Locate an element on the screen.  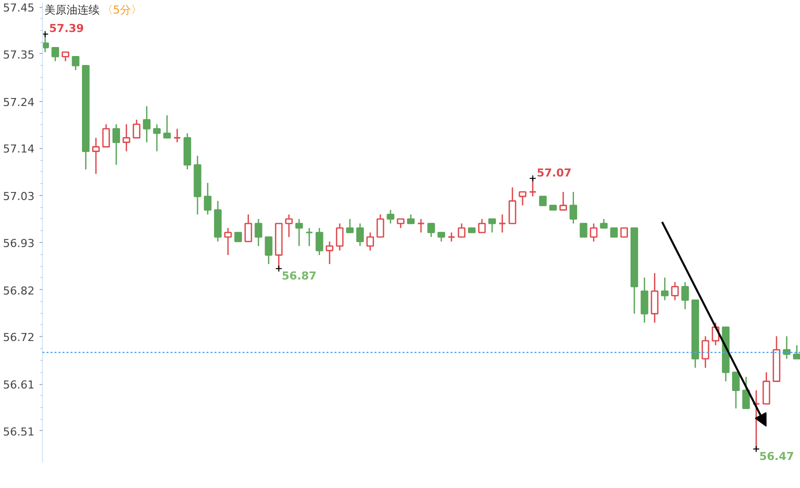
annotation: 57.39 is located at coordinates (66, 29).